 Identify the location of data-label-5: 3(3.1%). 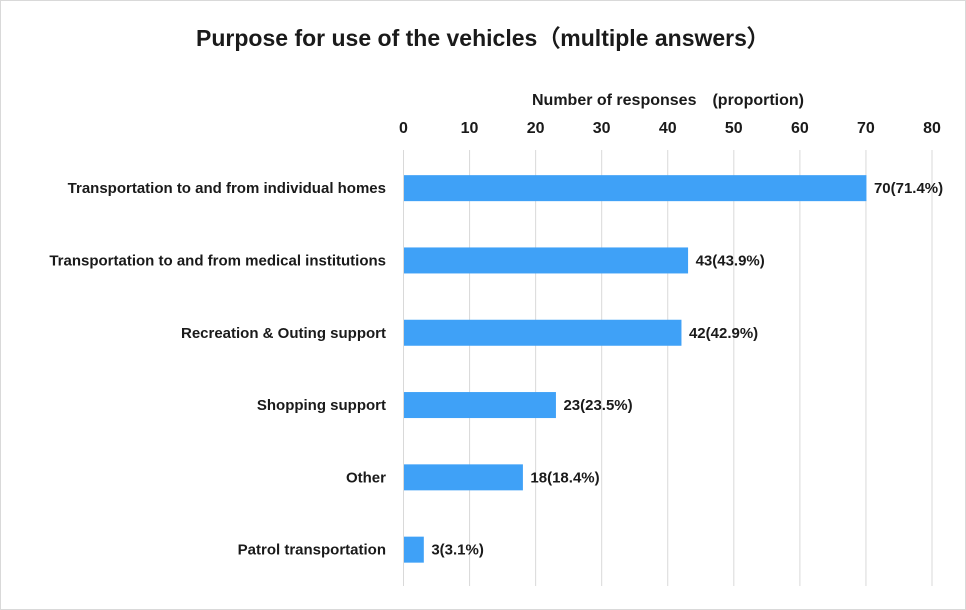
(457, 550).